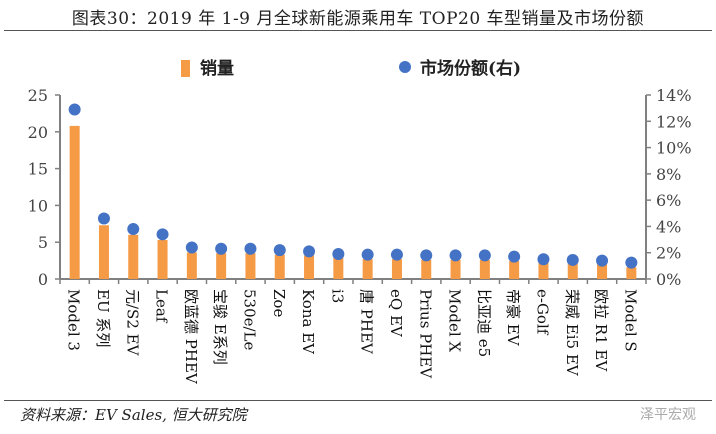 The height and width of the screenshot is (434, 716). I want to click on x-tick-label: 欧拉 R1 EV, so click(601, 330).